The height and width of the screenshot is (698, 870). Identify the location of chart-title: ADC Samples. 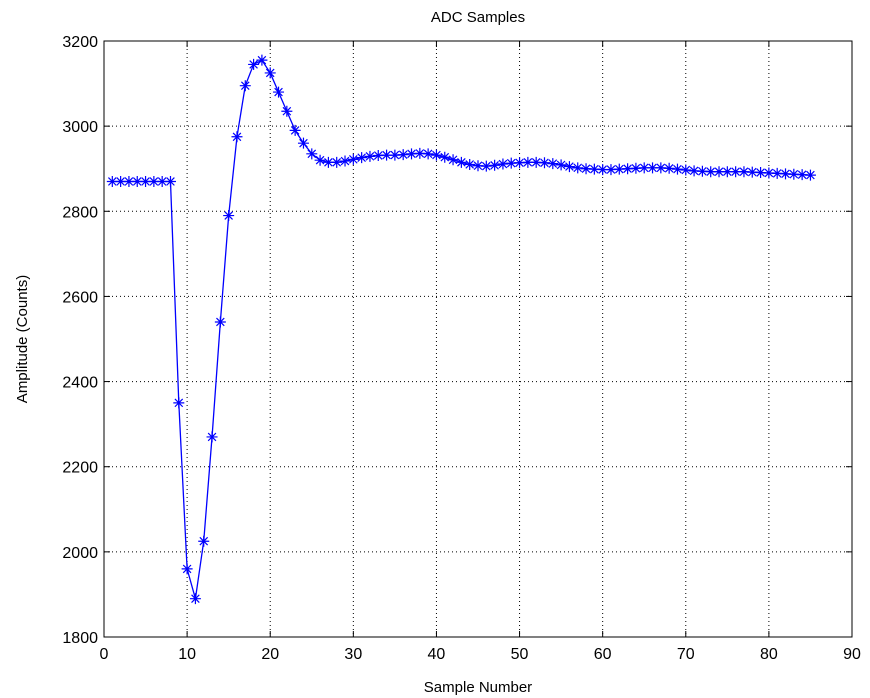
(478, 17).